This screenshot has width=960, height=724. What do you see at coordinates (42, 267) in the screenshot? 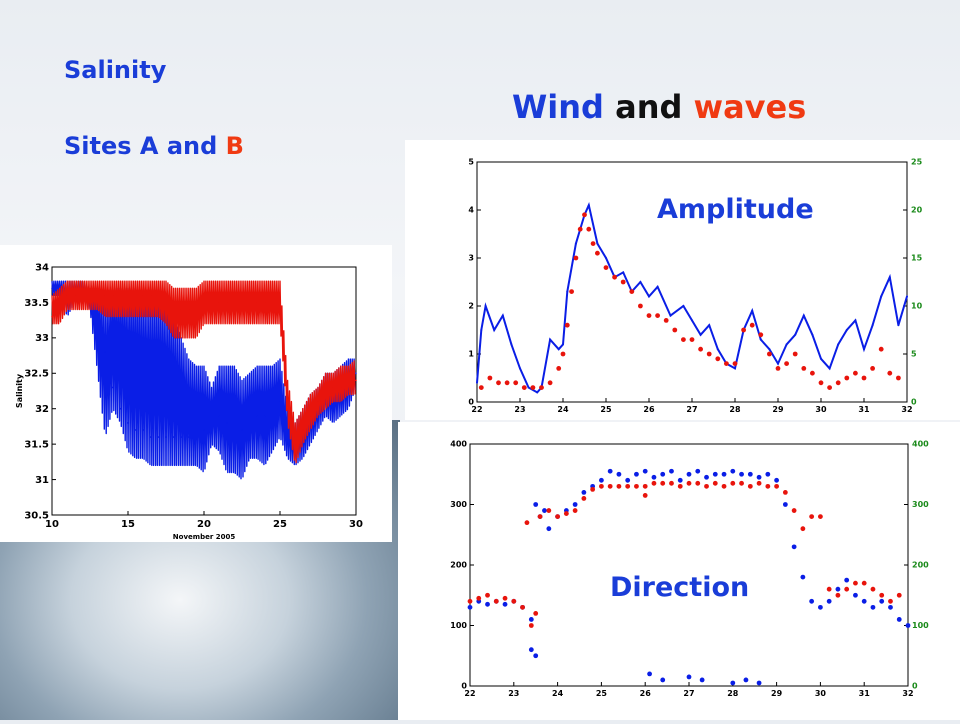
I see `salinity-y-tick-label: 34` at bounding box center [42, 267].